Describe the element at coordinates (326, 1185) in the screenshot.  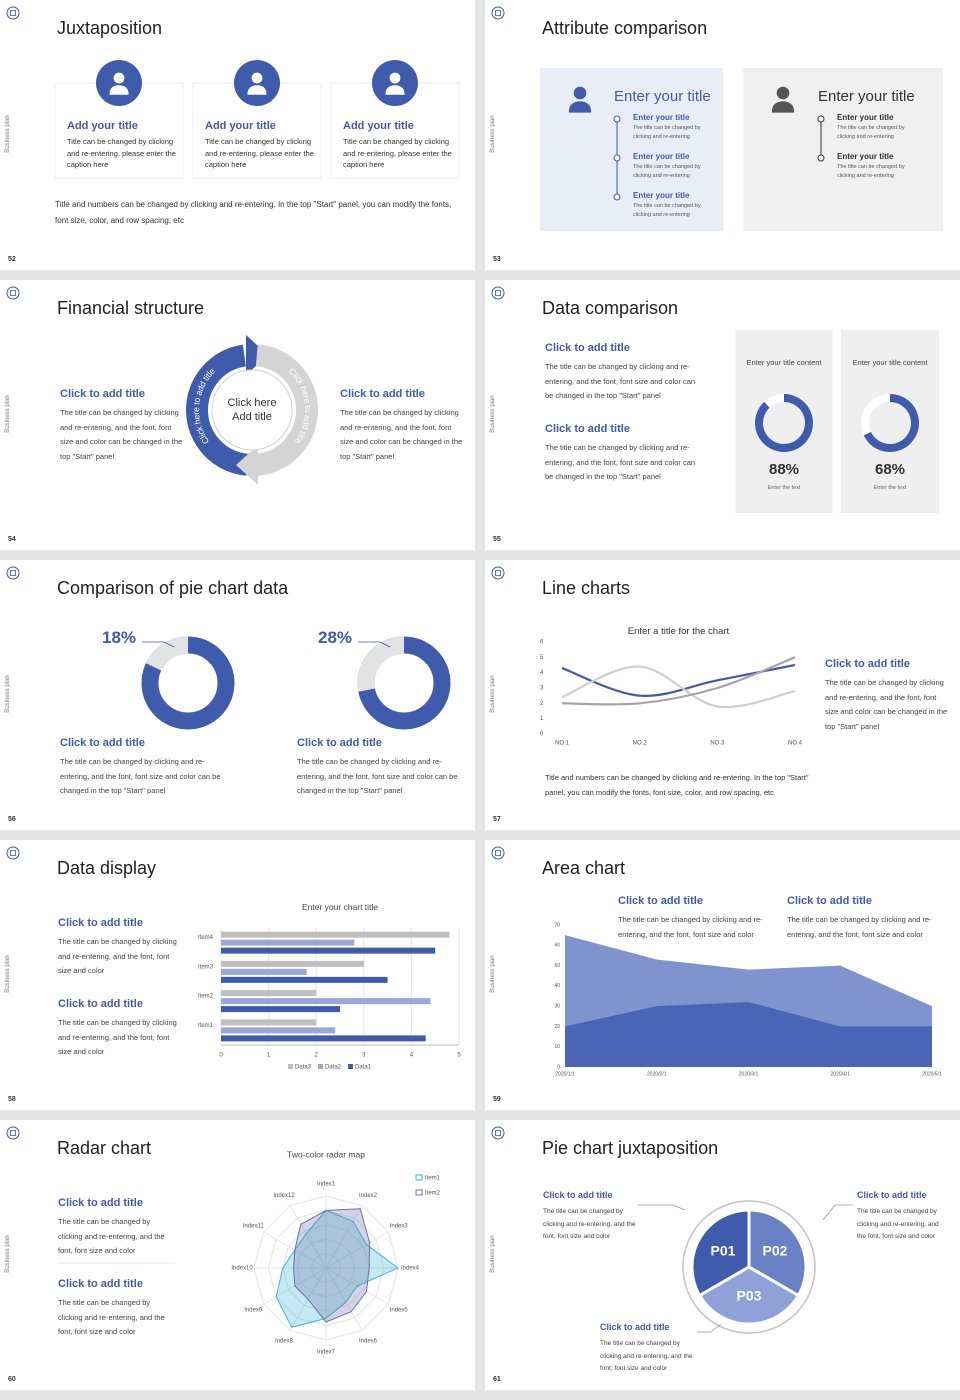
I see `category-label: Index1` at that location.